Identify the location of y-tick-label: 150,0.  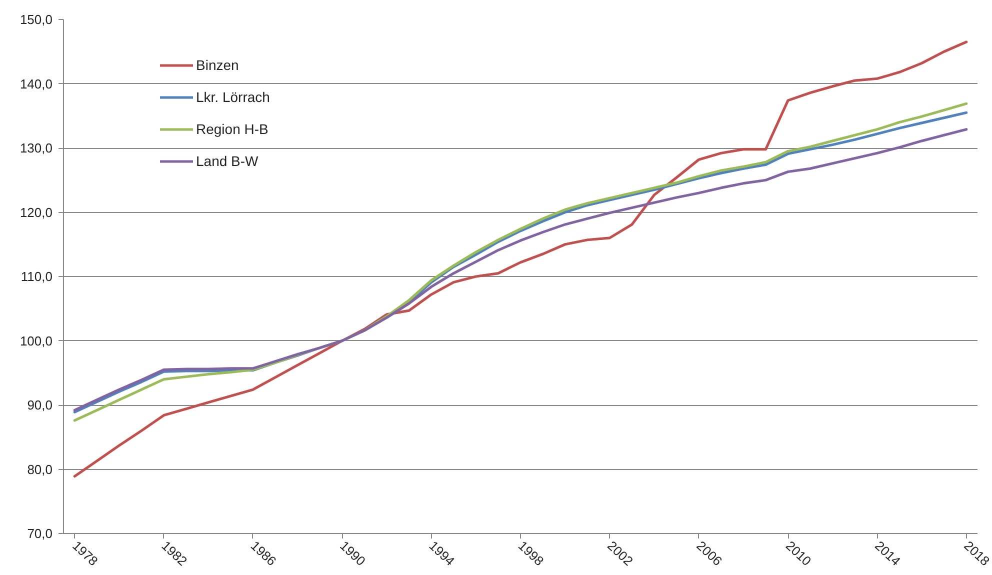
(36, 19).